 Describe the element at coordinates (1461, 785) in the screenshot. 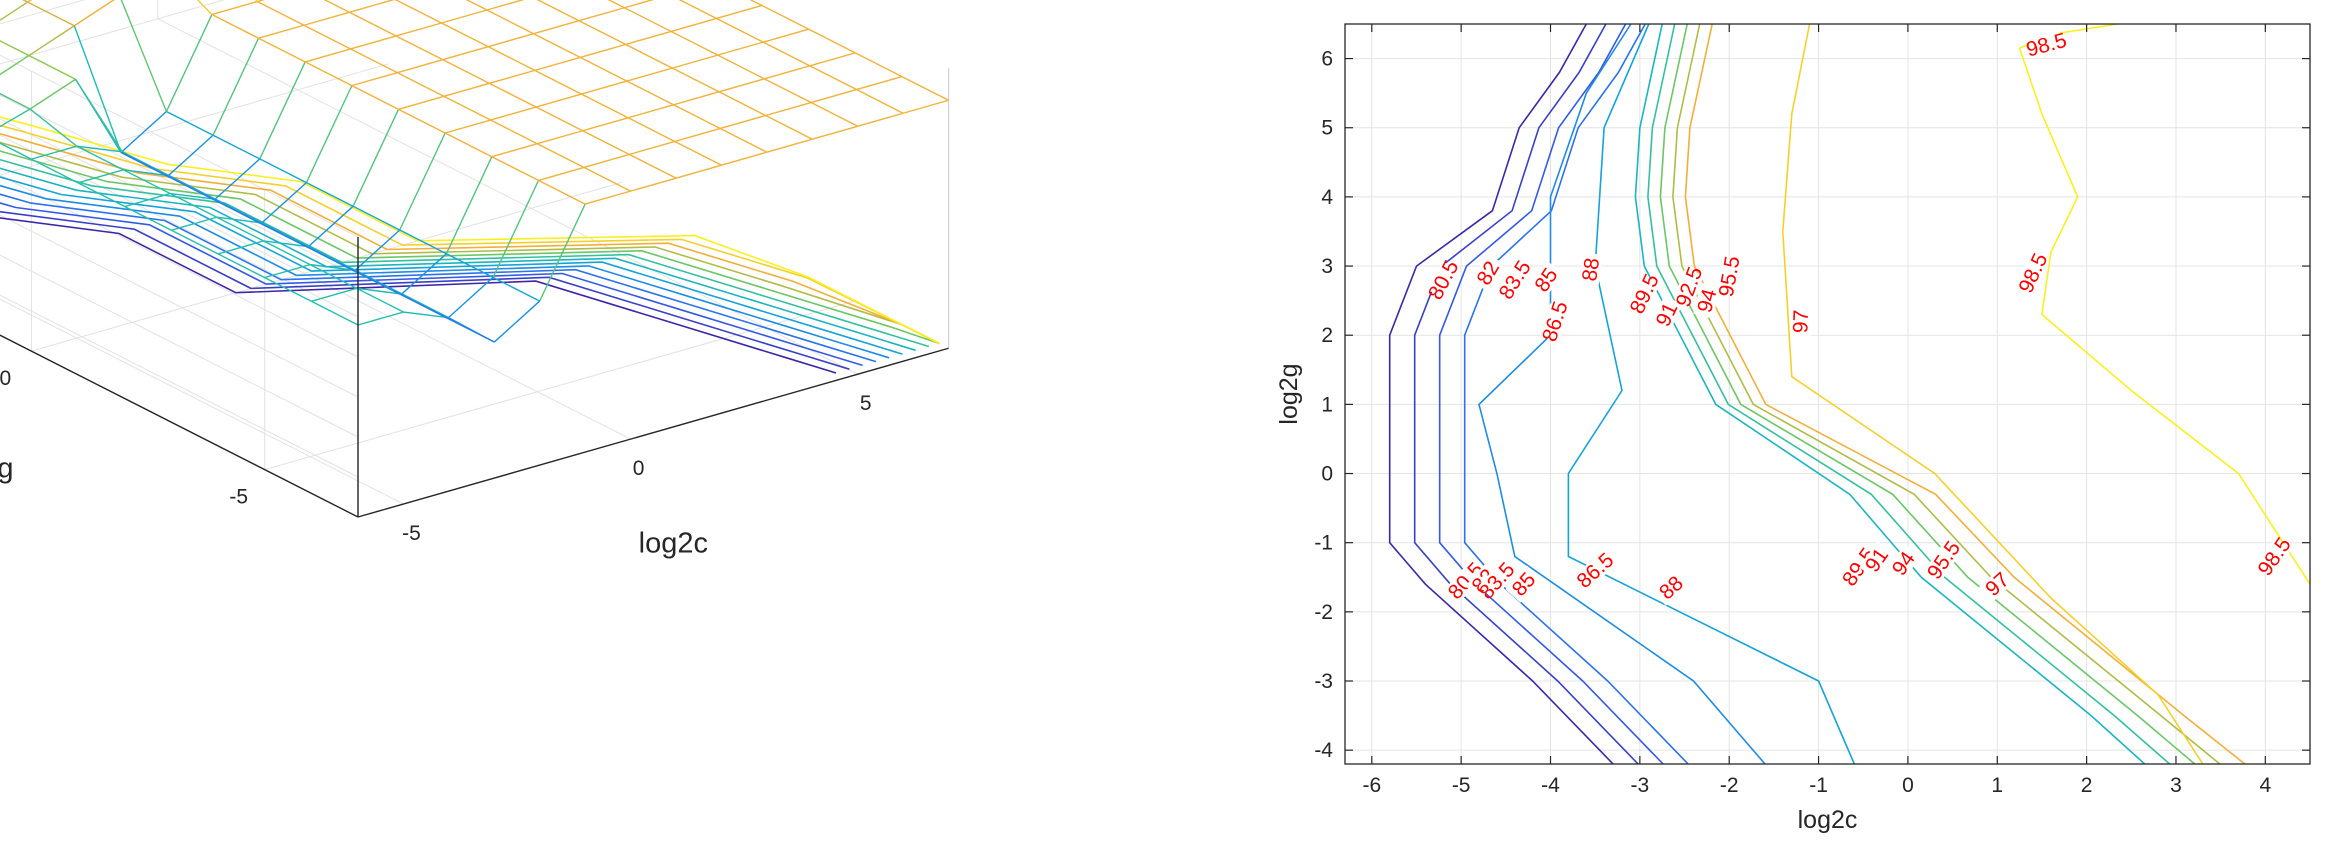

I see `x-tick-label: -5` at that location.